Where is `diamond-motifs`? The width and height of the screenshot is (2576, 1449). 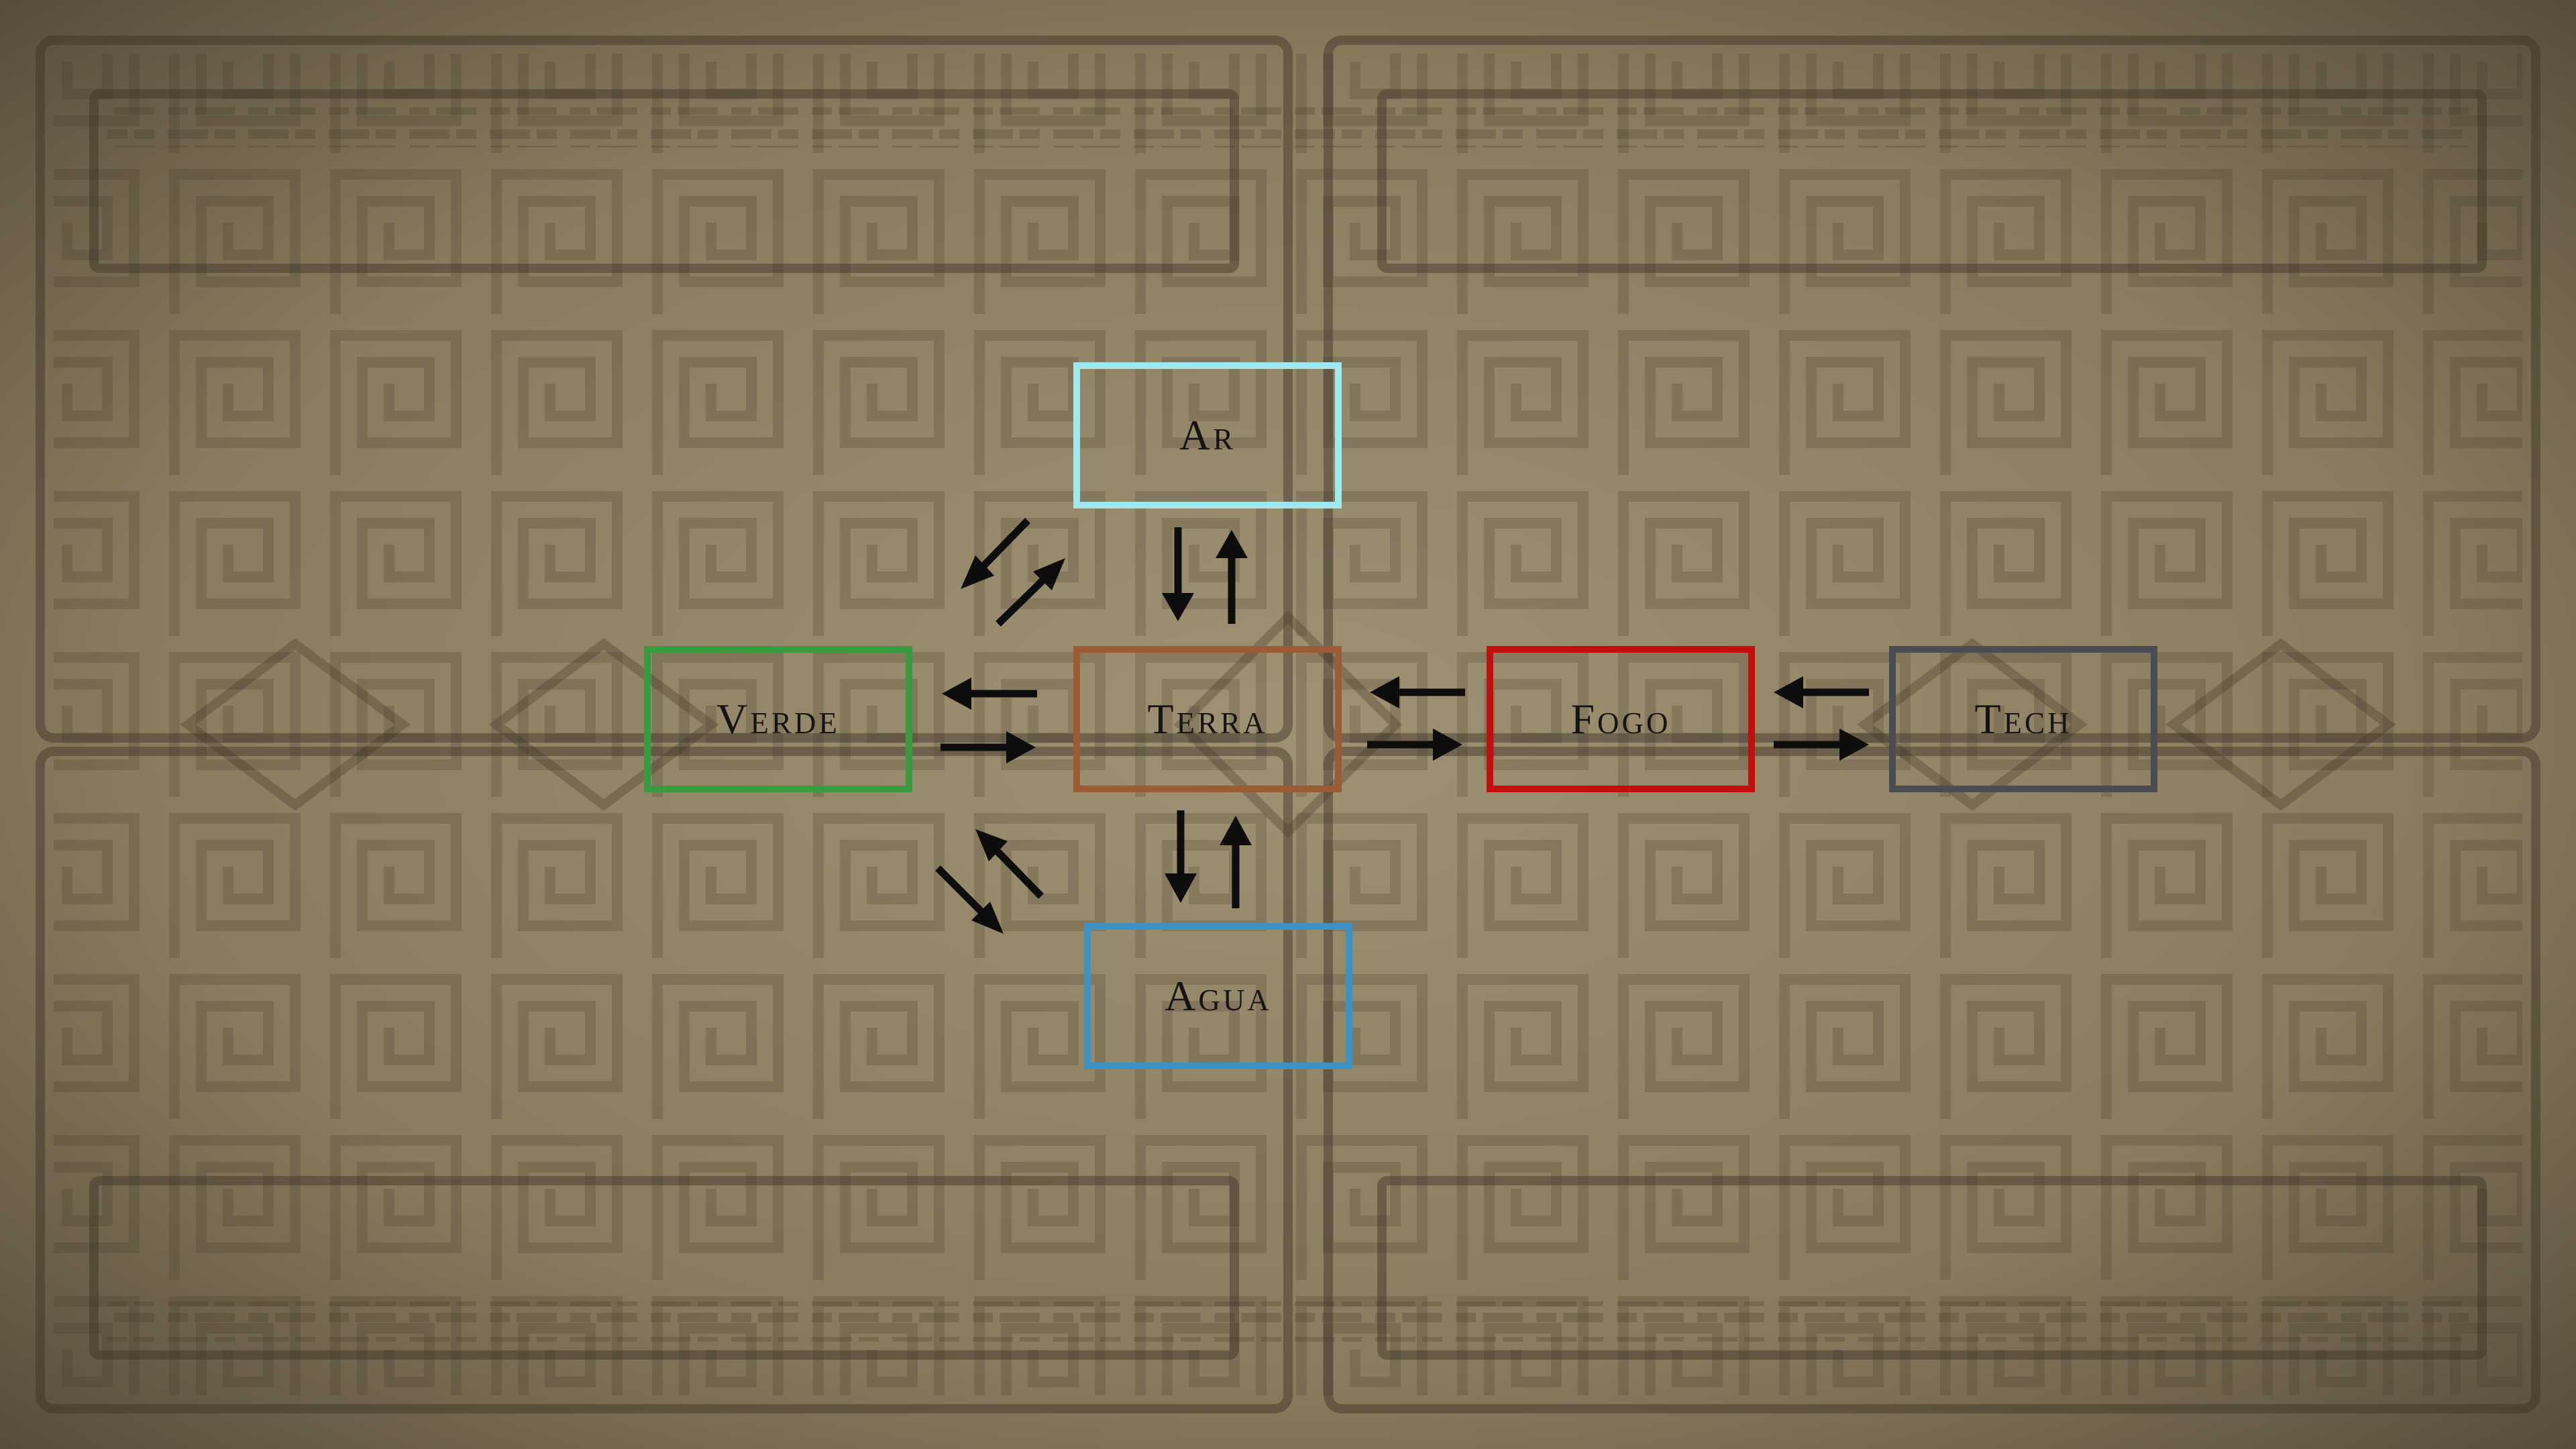
diamond-motifs is located at coordinates (1288, 724).